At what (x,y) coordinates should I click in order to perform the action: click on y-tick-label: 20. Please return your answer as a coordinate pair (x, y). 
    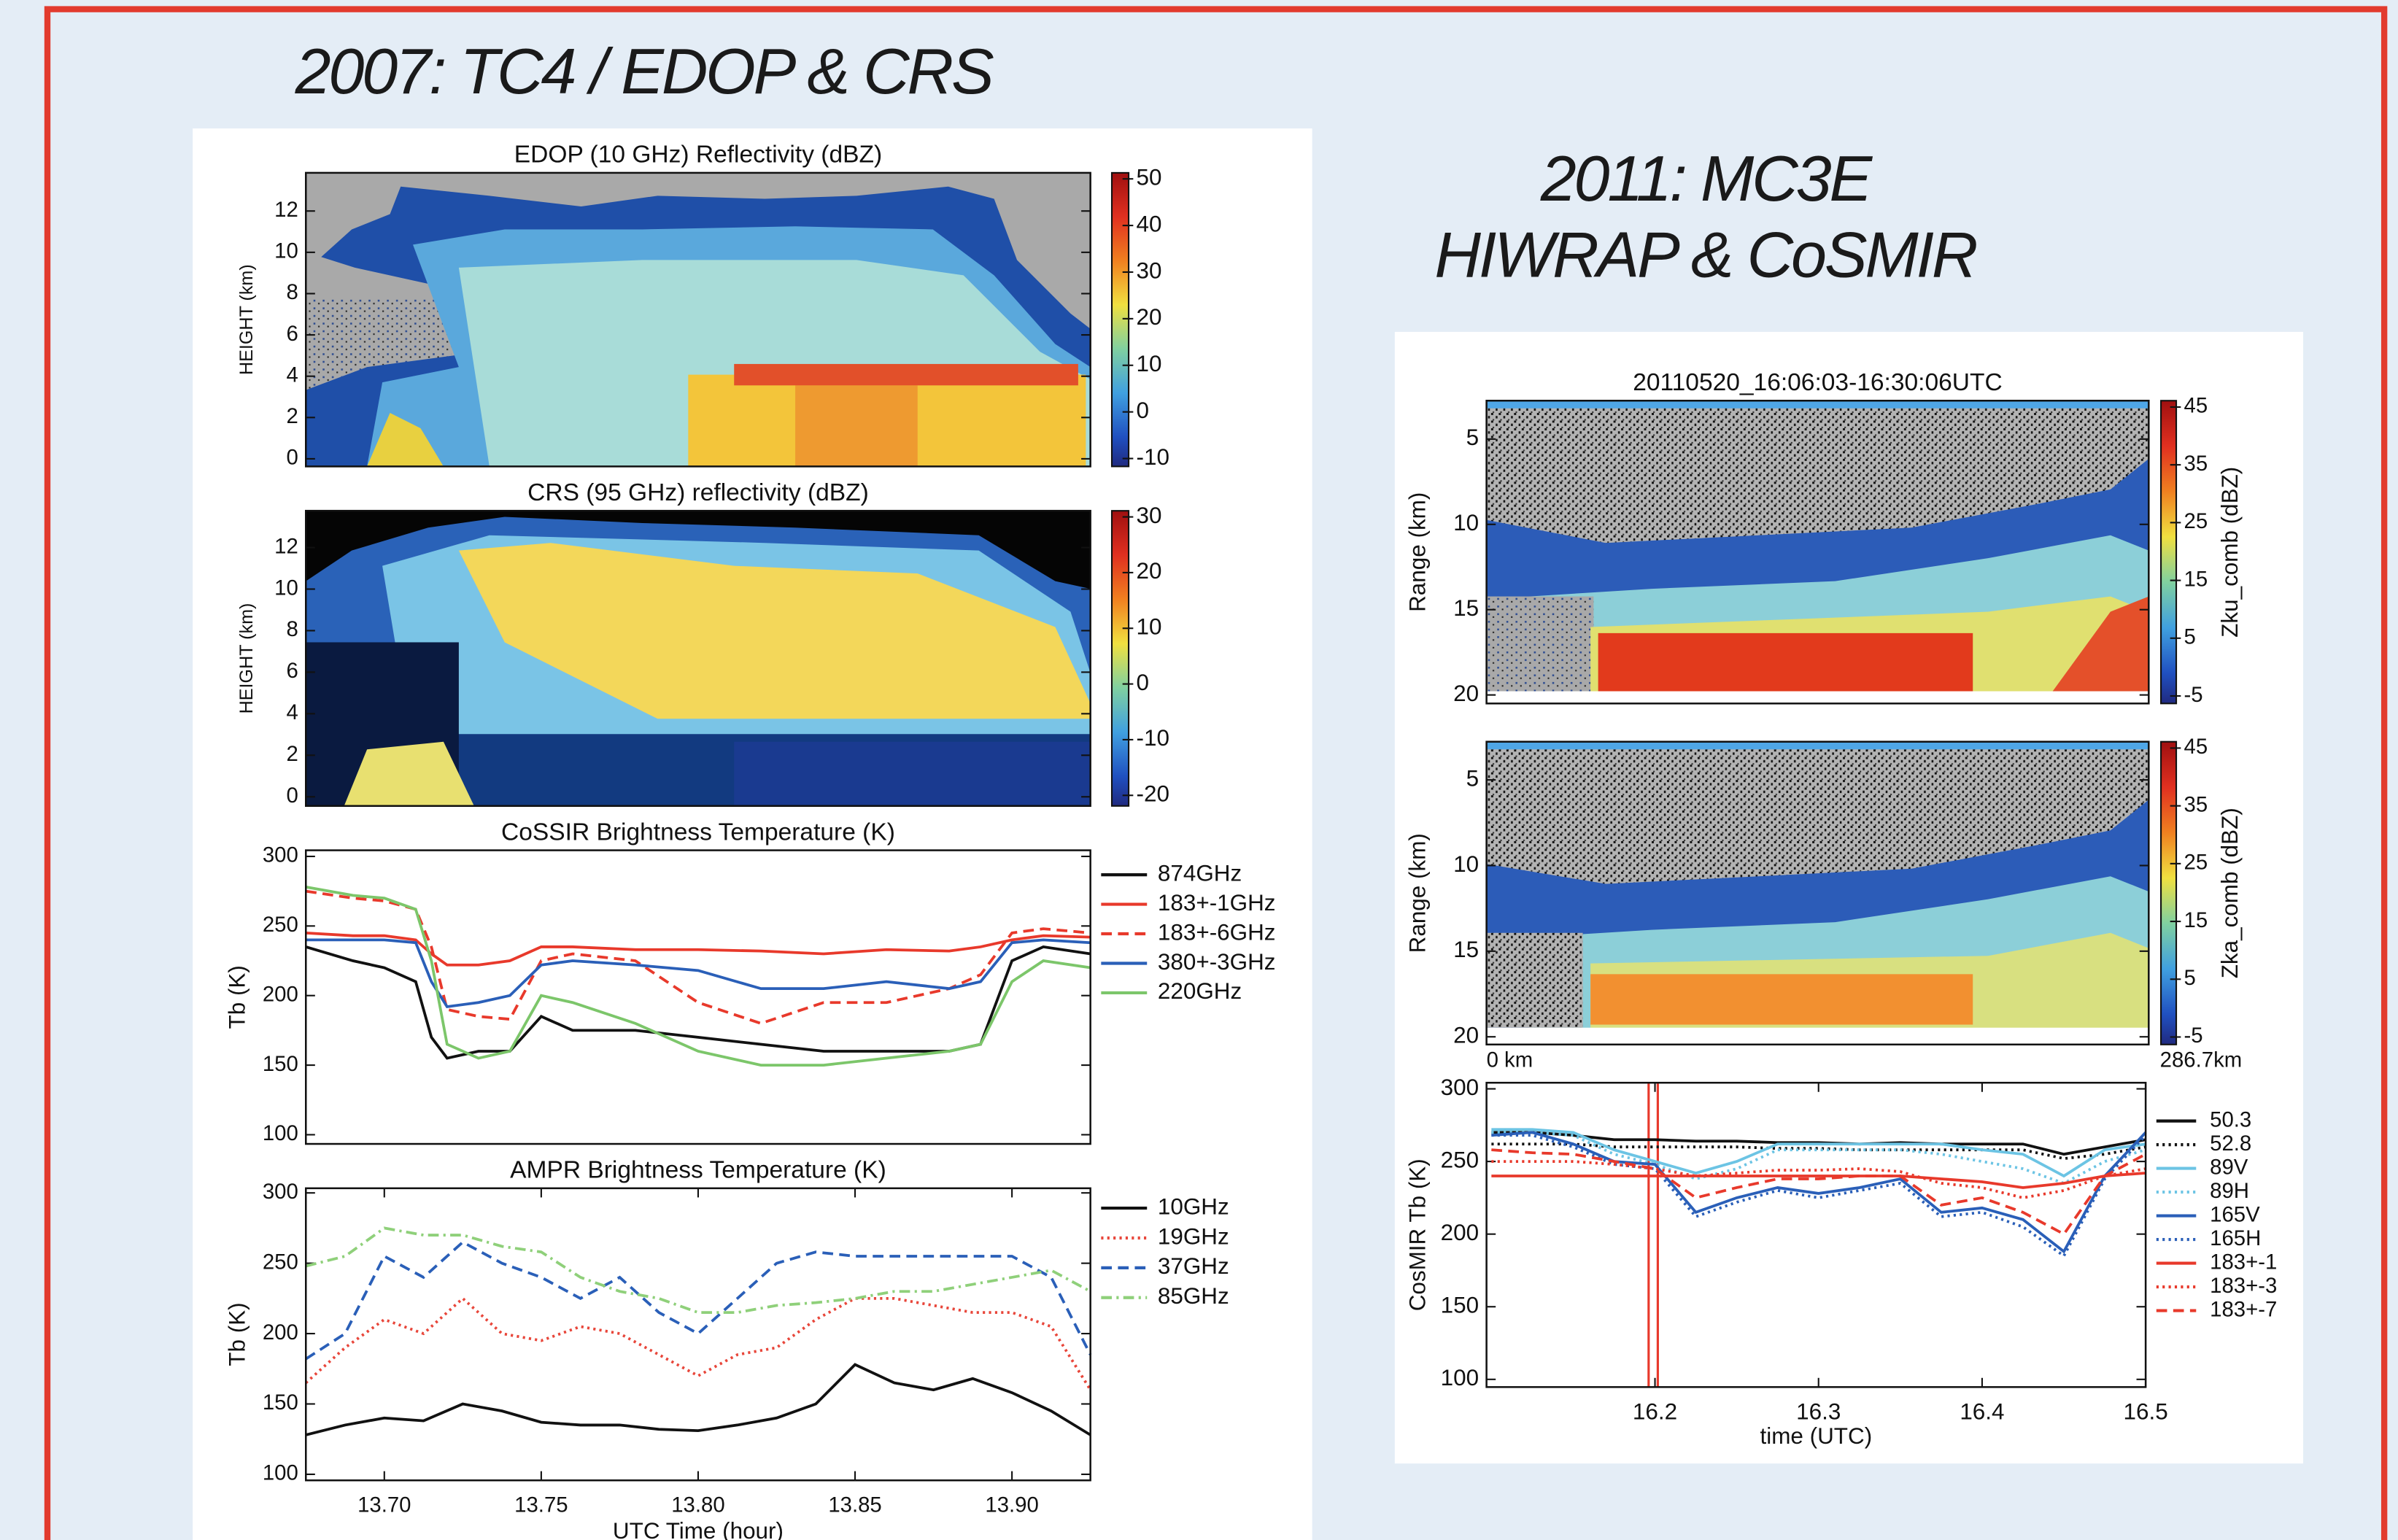
    Looking at the image, I should click on (1466, 693).